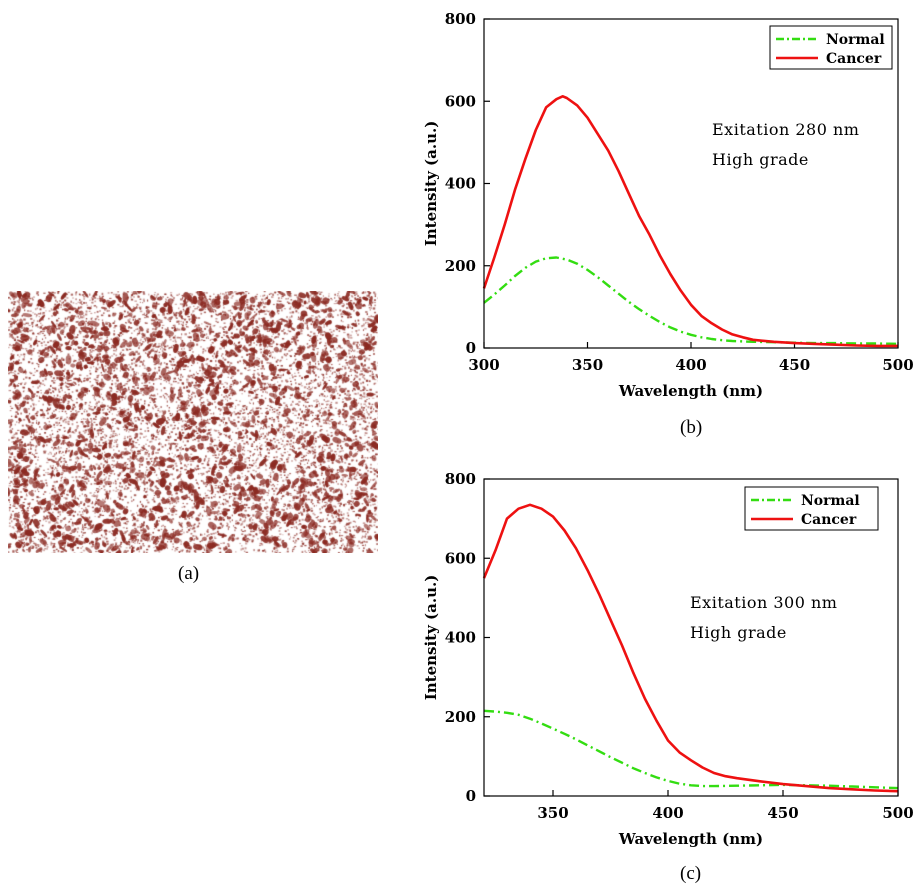 The image size is (915, 887). What do you see at coordinates (763, 602) in the screenshot?
I see `annotation-excitation: Exitation 300 nm` at bounding box center [763, 602].